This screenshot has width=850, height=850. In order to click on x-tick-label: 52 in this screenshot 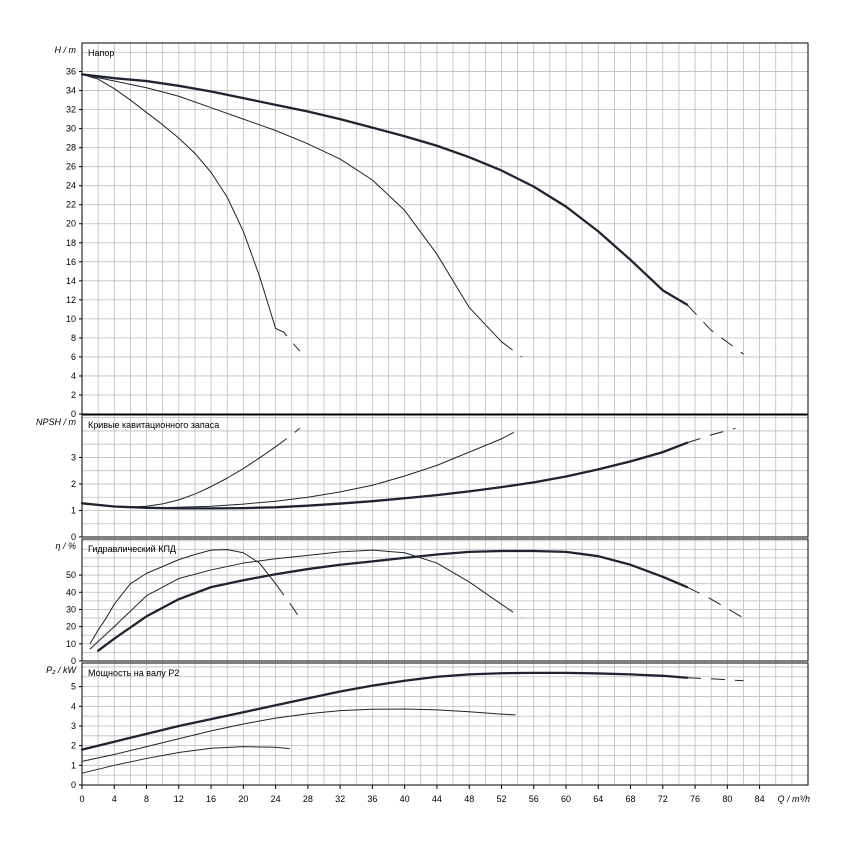, I will do `click(501, 799)`.